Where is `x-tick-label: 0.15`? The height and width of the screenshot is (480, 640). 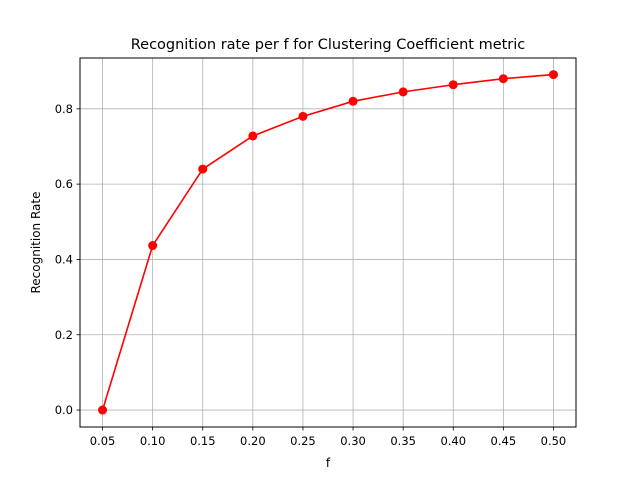
x-tick-label: 0.15 is located at coordinates (203, 441).